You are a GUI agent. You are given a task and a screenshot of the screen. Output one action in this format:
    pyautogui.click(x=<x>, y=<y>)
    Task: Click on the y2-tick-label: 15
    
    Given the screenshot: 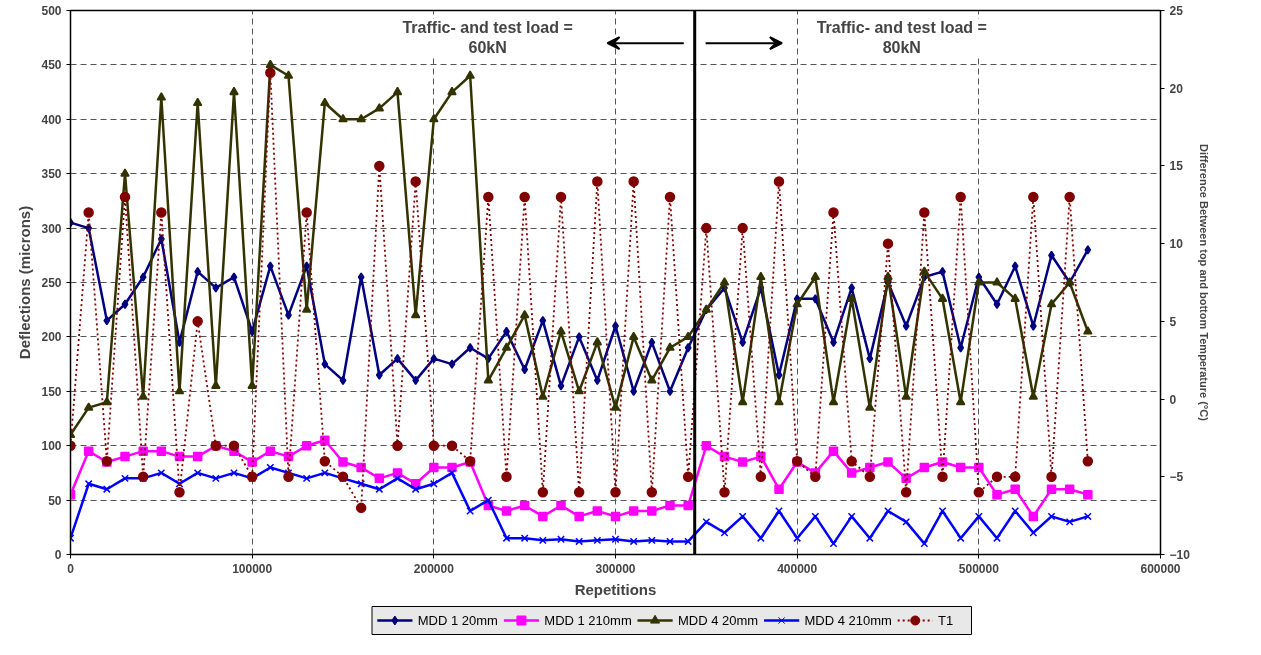 What is the action you would take?
    pyautogui.click(x=1176, y=166)
    